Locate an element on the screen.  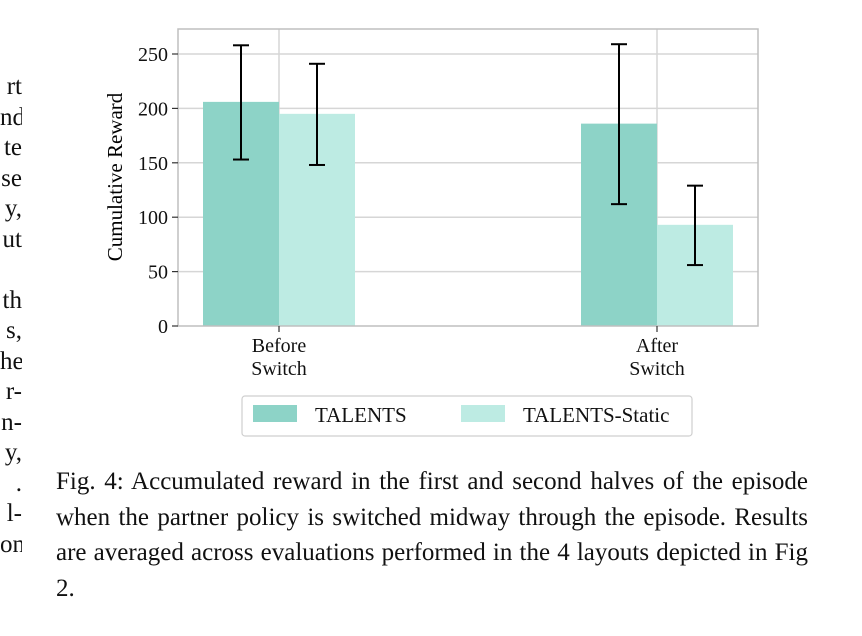
adjacent-column-text: rt nd te se y, ut th s, he r-n-y,. l-on is located at coordinates (11, 316).